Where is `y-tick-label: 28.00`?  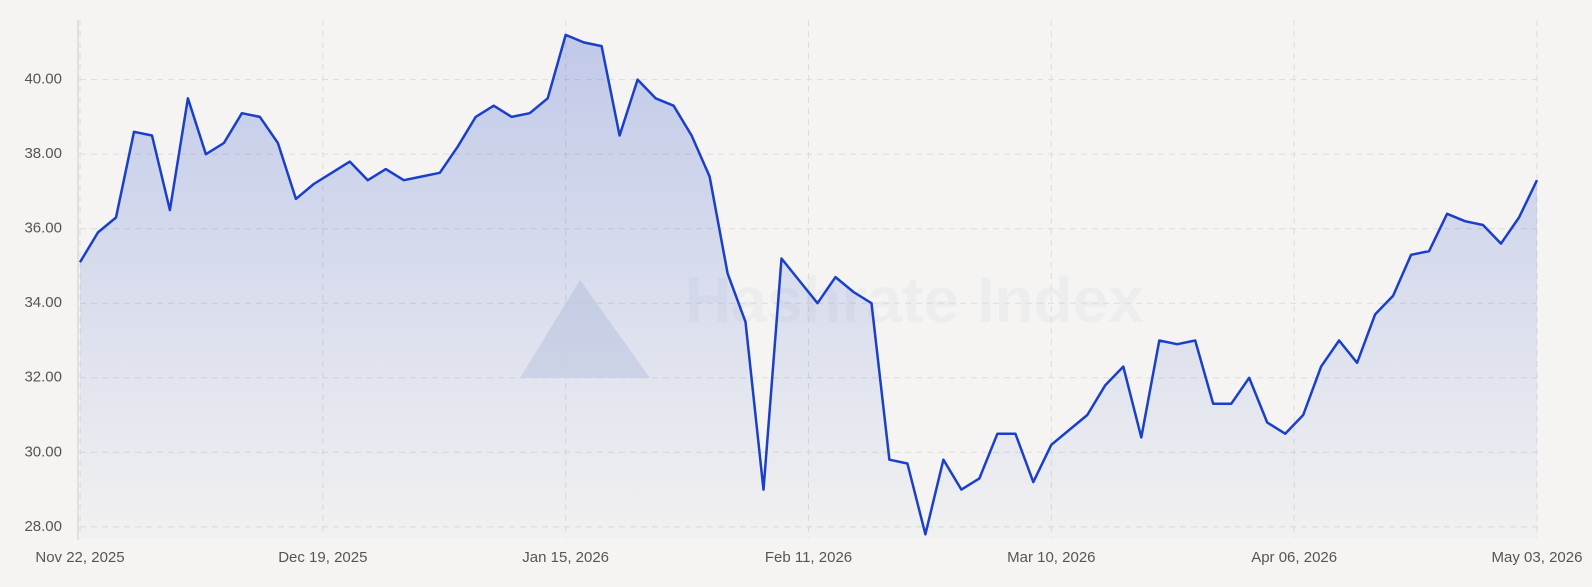
y-tick-label: 28.00 is located at coordinates (43, 526).